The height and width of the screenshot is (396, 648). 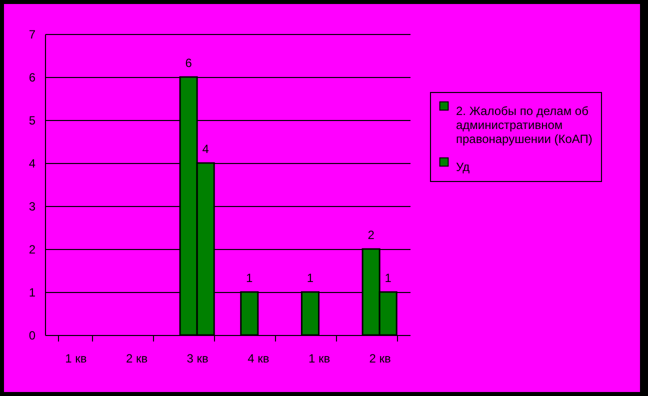 What do you see at coordinates (32, 121) in the screenshot?
I see `y-tick-label: 5` at bounding box center [32, 121].